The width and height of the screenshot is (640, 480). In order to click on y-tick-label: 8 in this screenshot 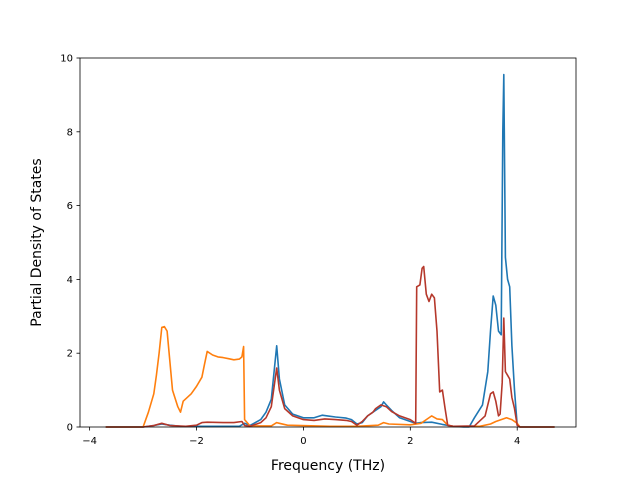, I will do `click(70, 132)`.